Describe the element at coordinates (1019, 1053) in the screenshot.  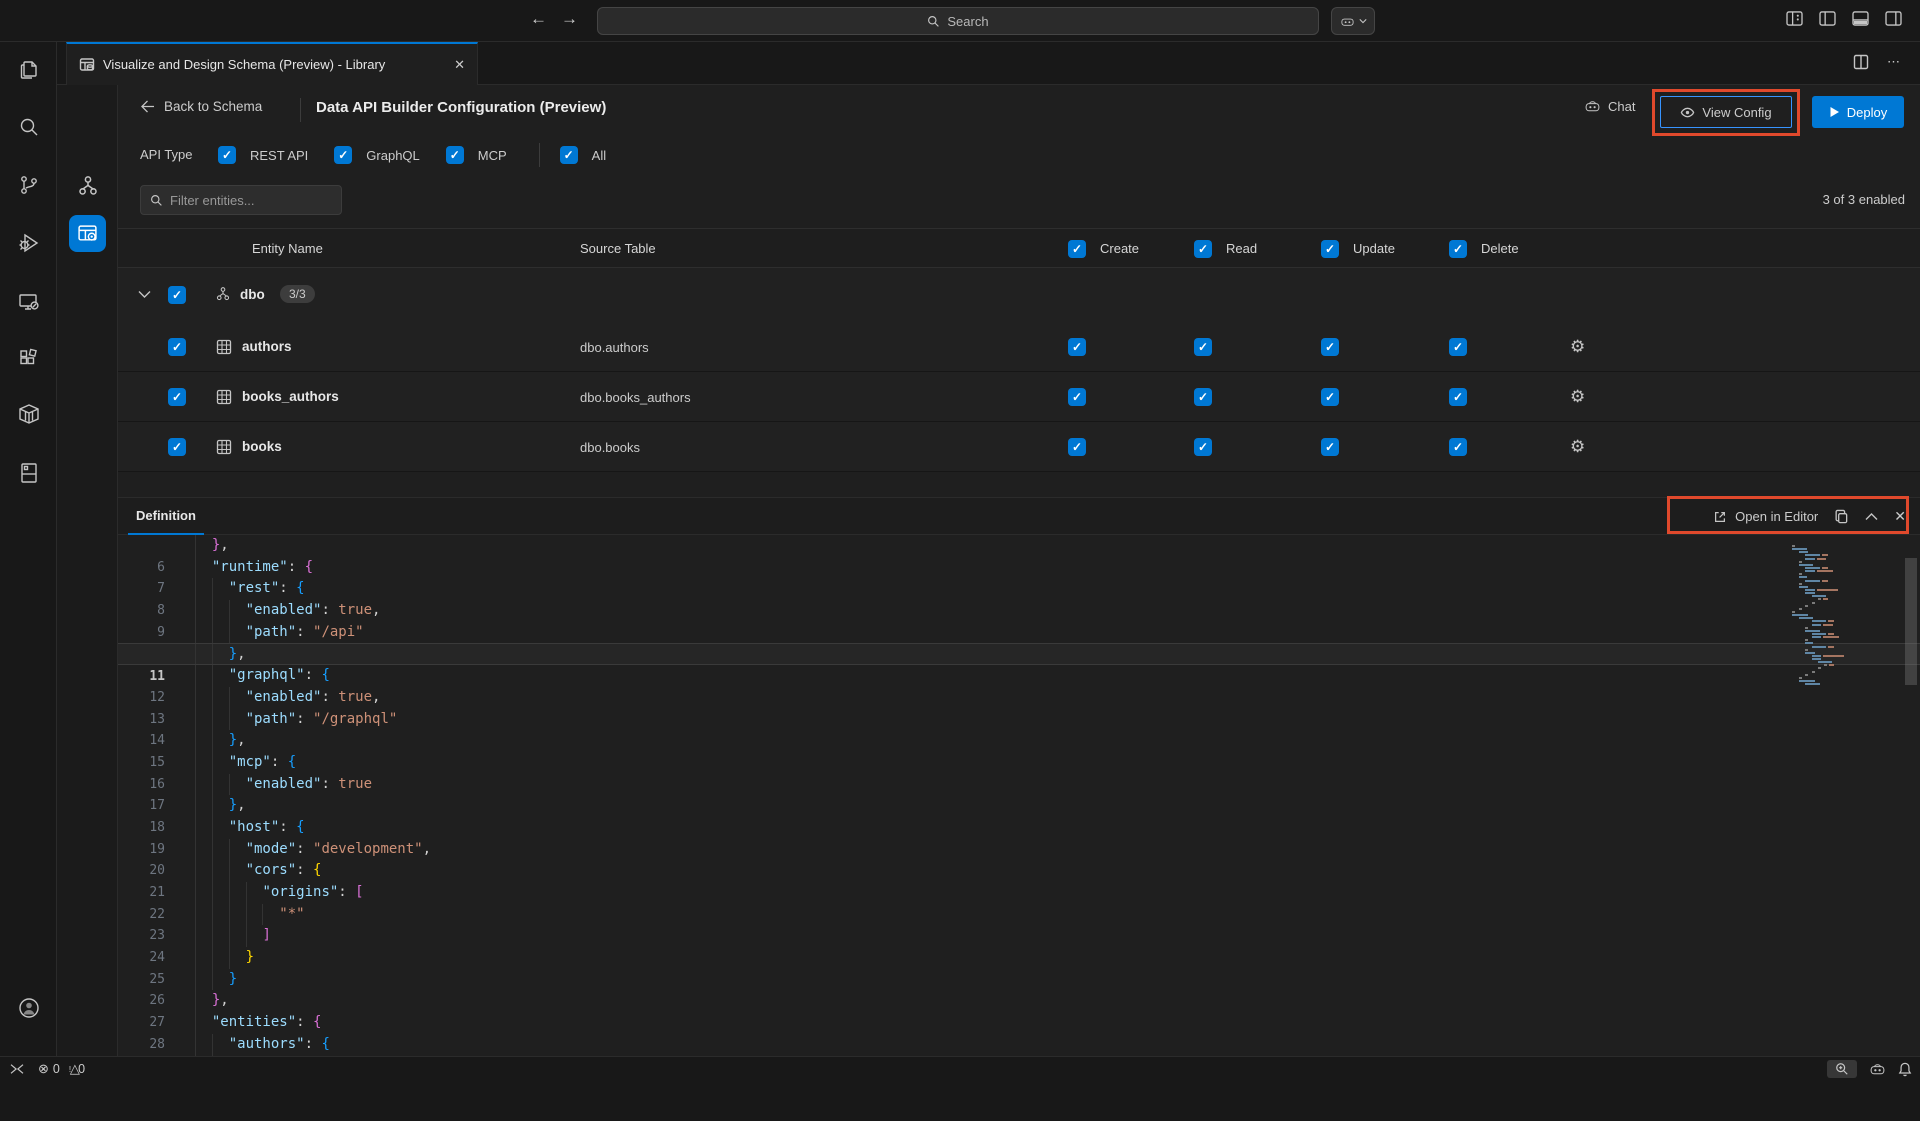
I see `code-line: 29 "authors": {` at that location.